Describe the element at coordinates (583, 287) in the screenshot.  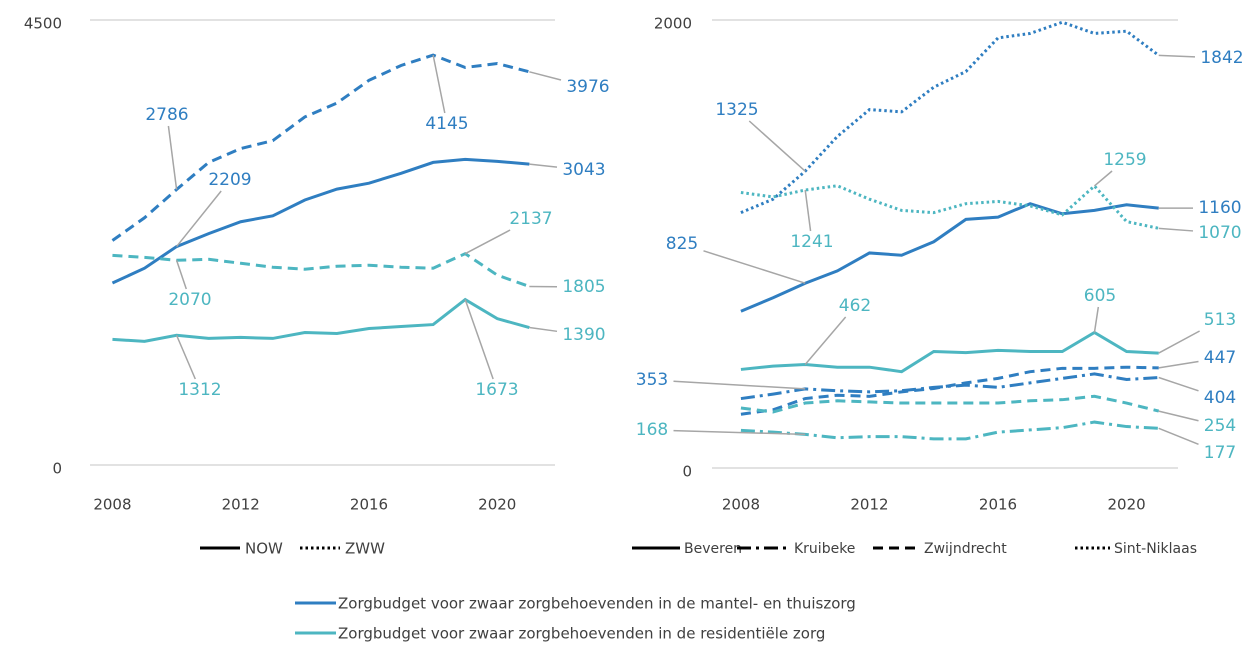
I see `data-label: 1805` at that location.